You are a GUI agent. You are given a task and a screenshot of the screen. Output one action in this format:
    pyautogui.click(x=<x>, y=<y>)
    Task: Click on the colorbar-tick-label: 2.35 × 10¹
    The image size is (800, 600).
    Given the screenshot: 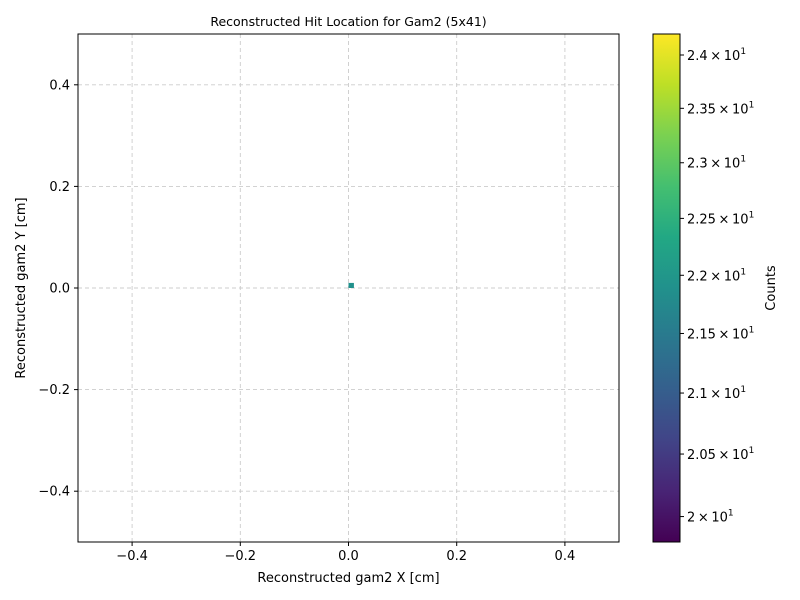 What is the action you would take?
    pyautogui.click(x=720, y=108)
    